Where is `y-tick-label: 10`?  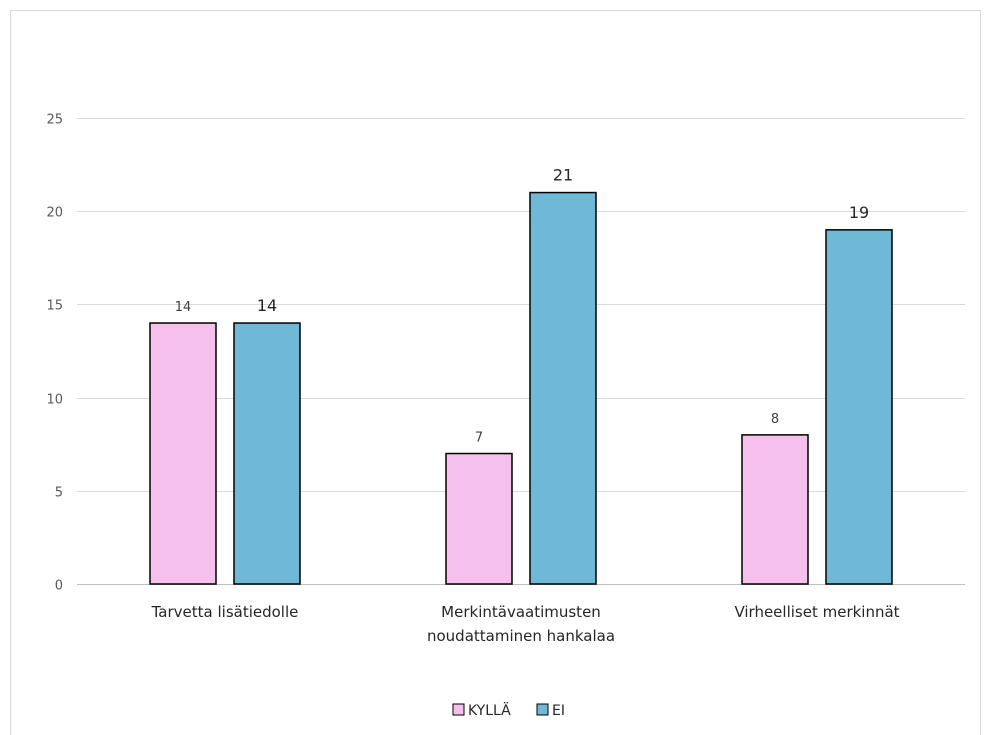
y-tick-label: 10 is located at coordinates (54, 400).